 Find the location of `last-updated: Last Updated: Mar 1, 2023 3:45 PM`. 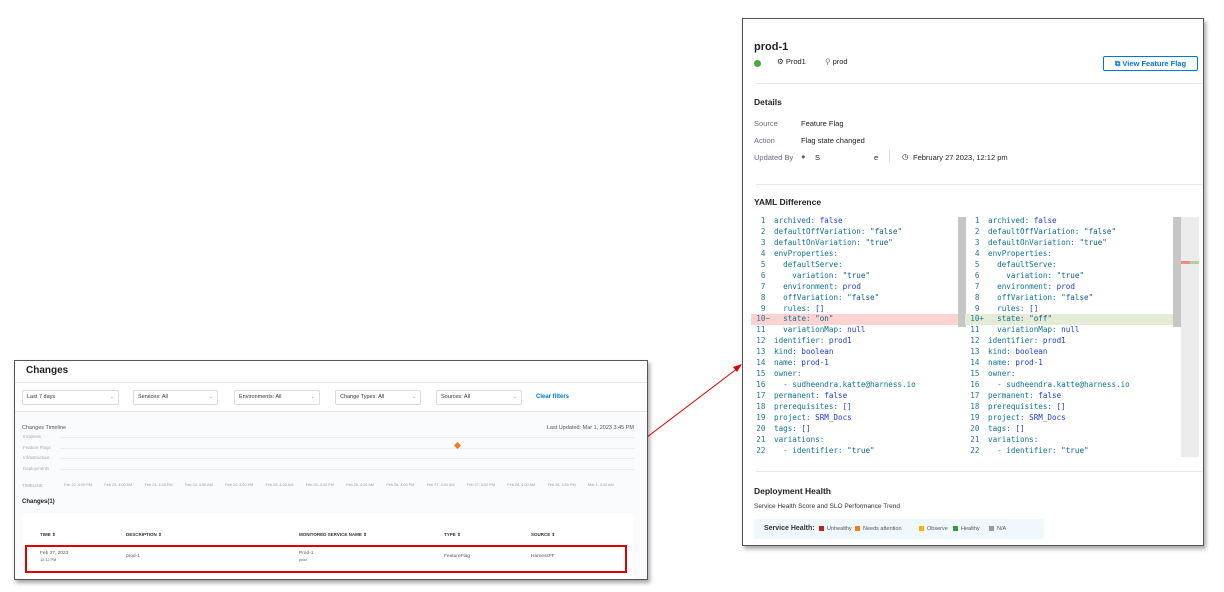

last-updated: Last Updated: Mar 1, 2023 3:45 PM is located at coordinates (590, 428).